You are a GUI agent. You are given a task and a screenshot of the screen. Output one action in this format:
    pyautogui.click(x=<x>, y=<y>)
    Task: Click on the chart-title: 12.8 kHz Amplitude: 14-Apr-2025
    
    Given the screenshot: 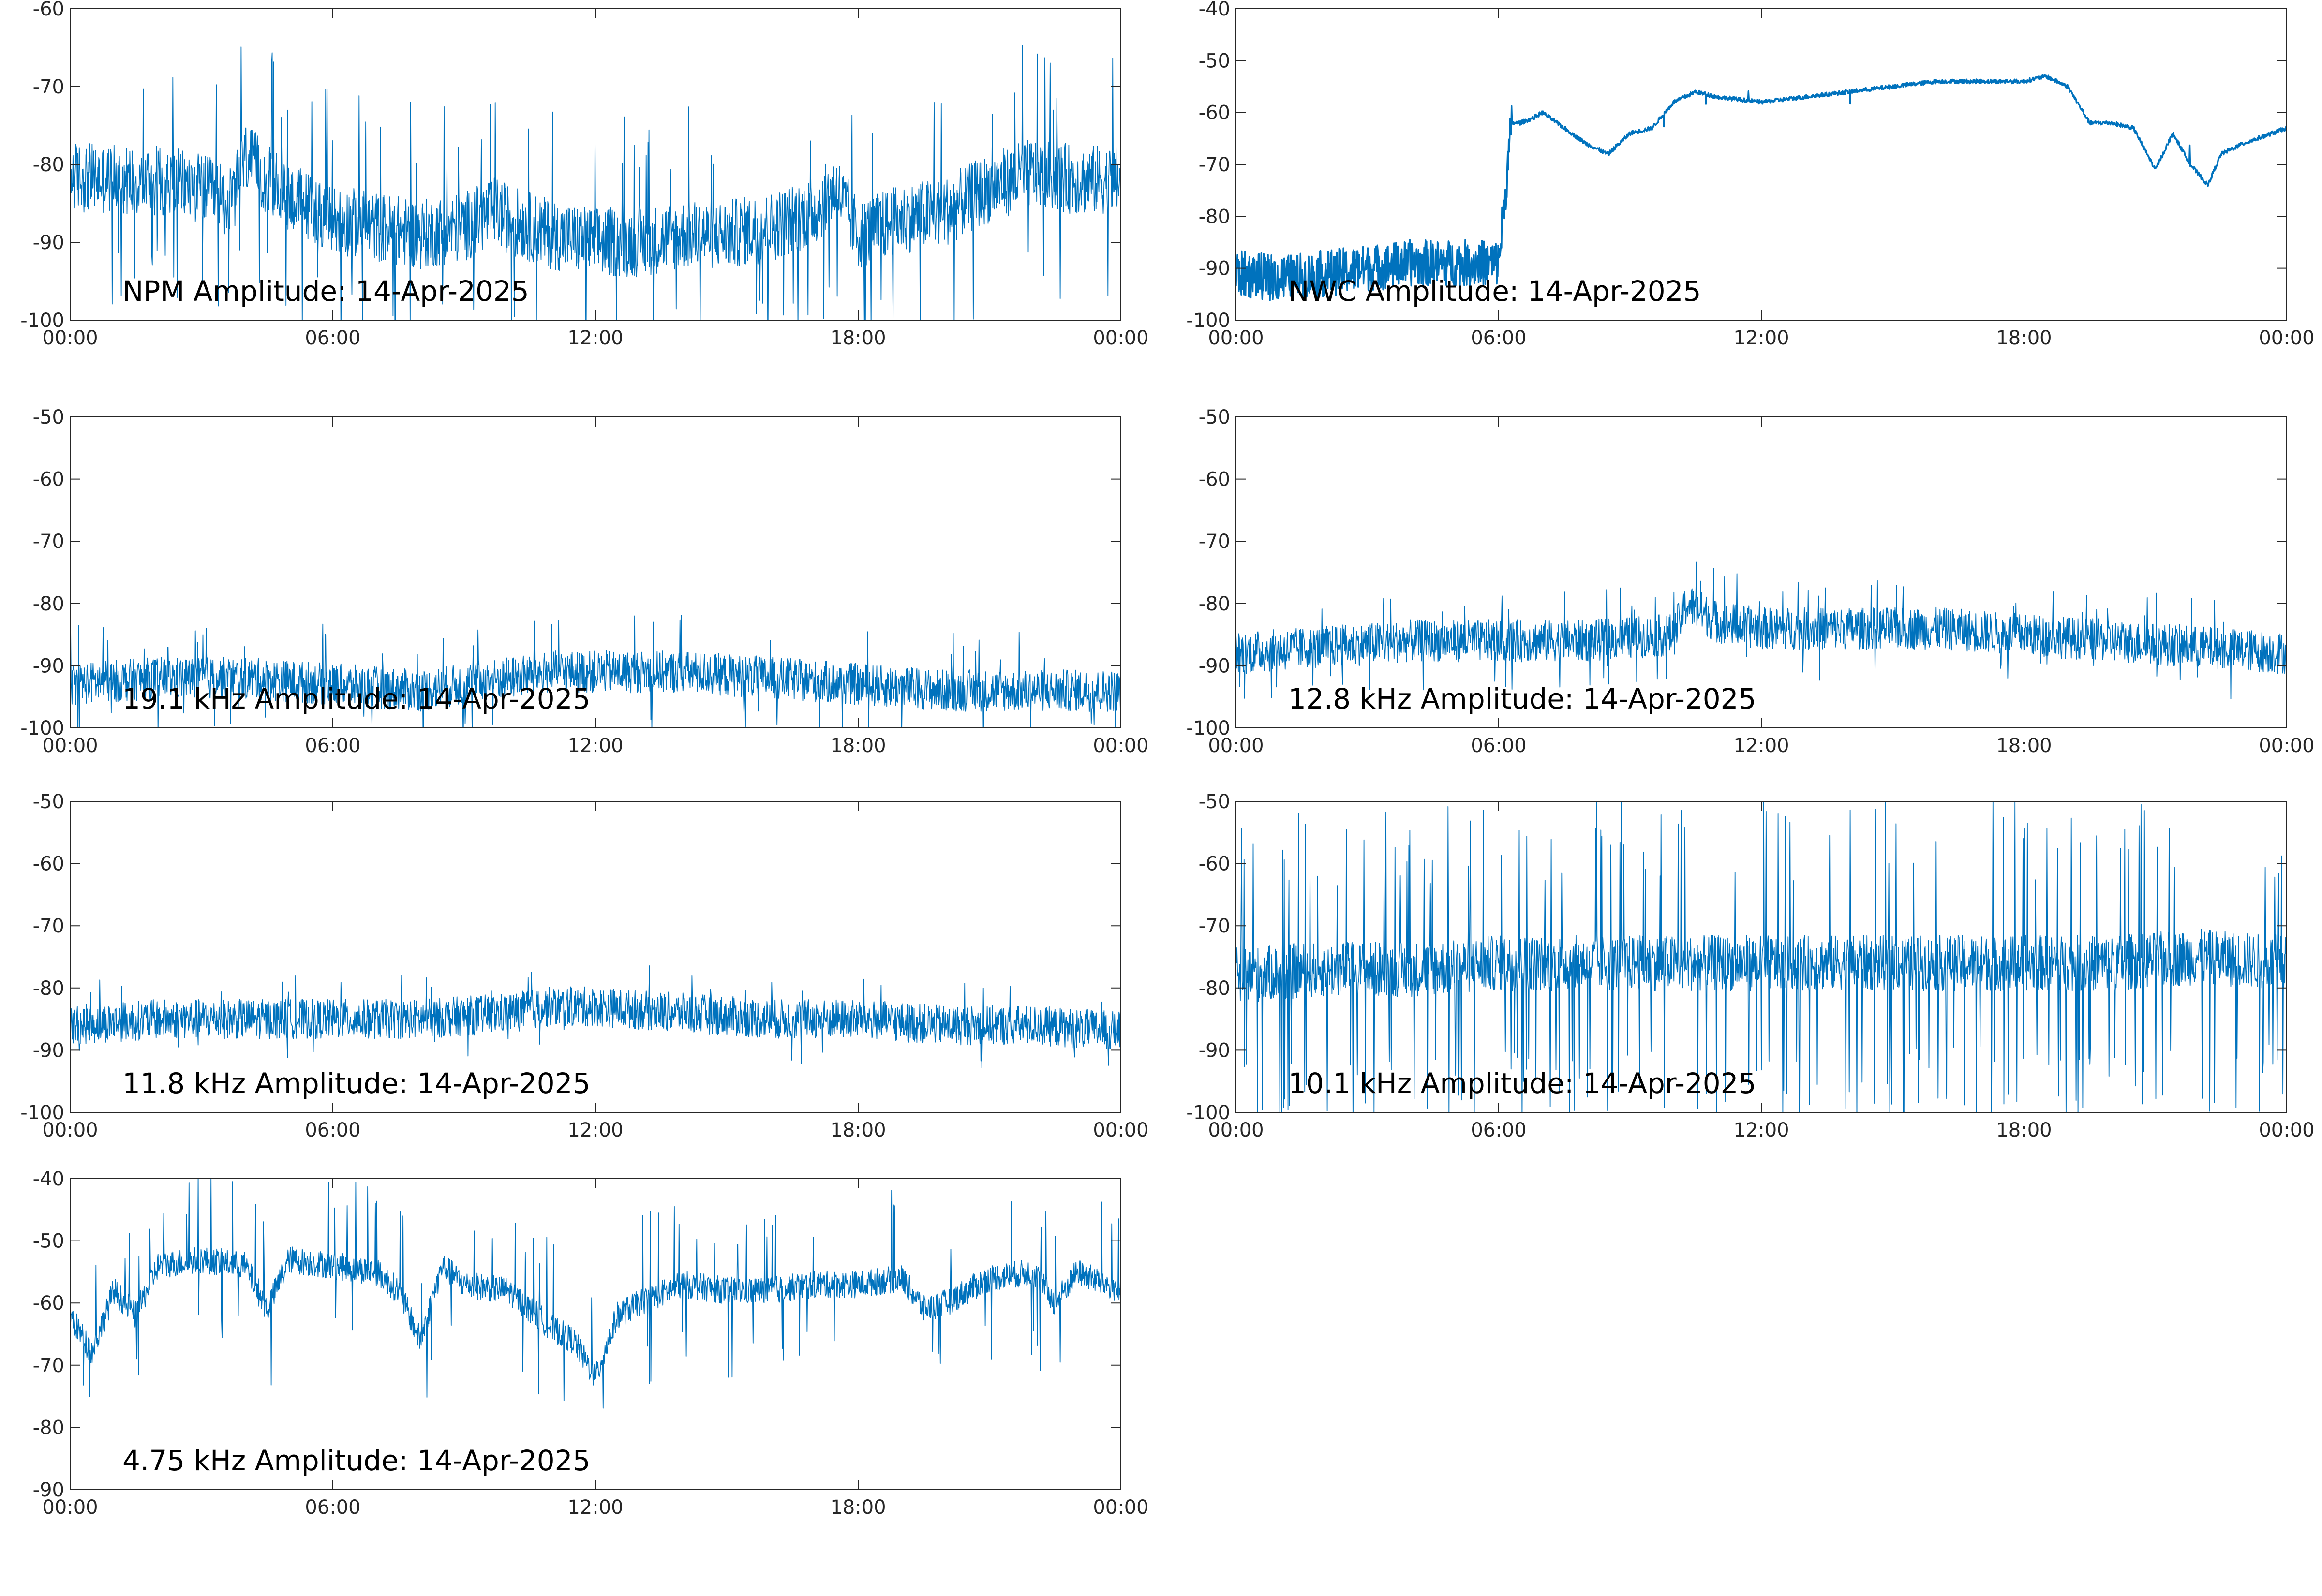 What is the action you would take?
    pyautogui.click(x=1522, y=698)
    